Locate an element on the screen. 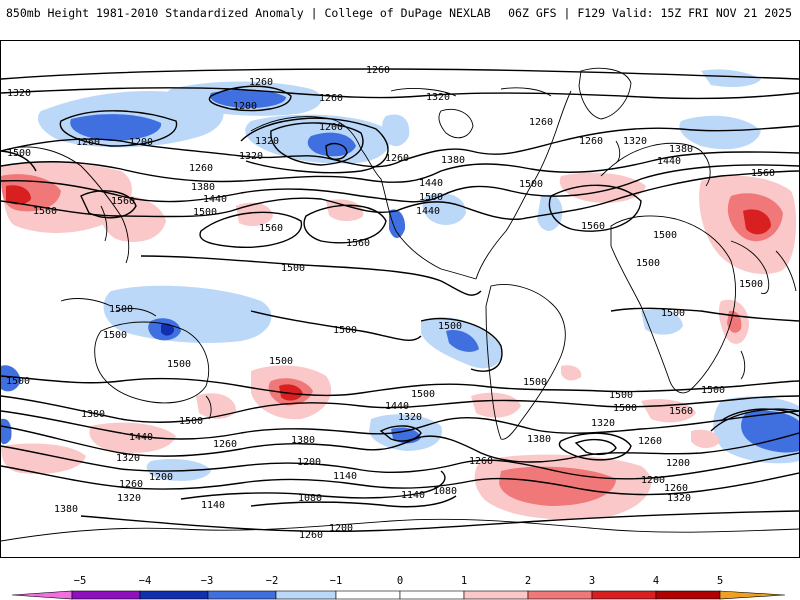  anomaly-negative-southern-ocean-indian-core is located at coordinates (770, 431).